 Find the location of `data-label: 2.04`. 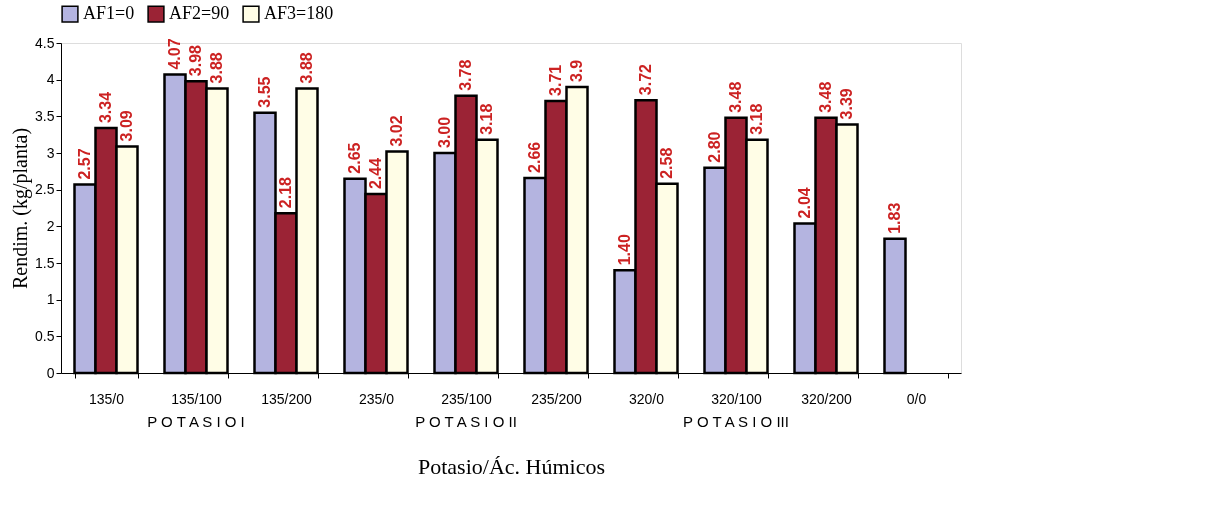

data-label: 2.04 is located at coordinates (804, 203).